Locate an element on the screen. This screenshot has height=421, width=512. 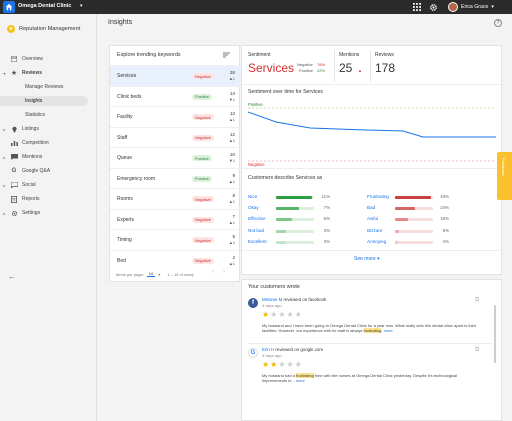
descriptor-word: Excellent is located at coordinates (257, 241).